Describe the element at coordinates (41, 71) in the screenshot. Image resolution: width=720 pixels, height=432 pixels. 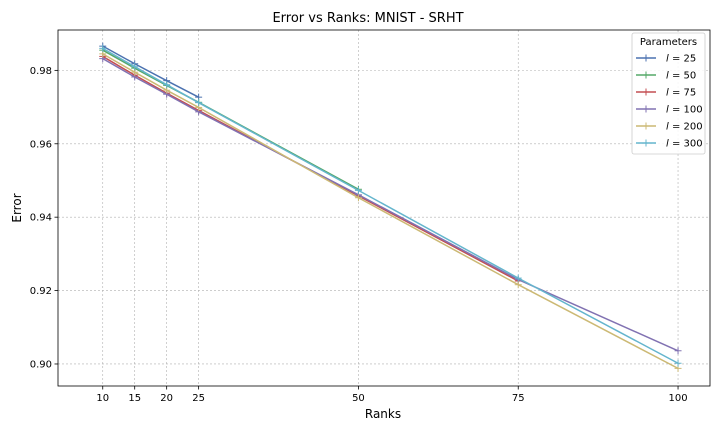
I see `y-tick-label: 0.98` at that location.